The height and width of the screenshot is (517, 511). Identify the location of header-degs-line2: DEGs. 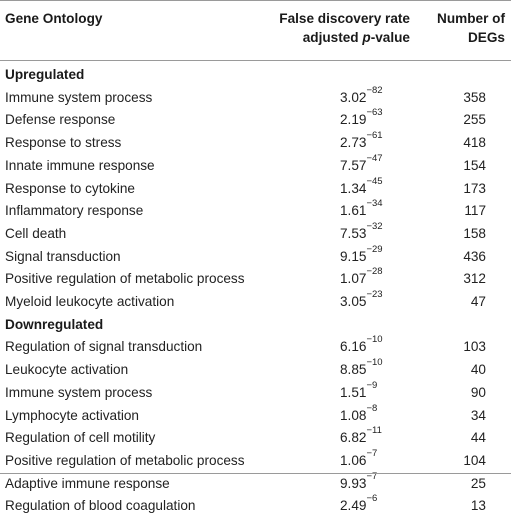
(486, 37).